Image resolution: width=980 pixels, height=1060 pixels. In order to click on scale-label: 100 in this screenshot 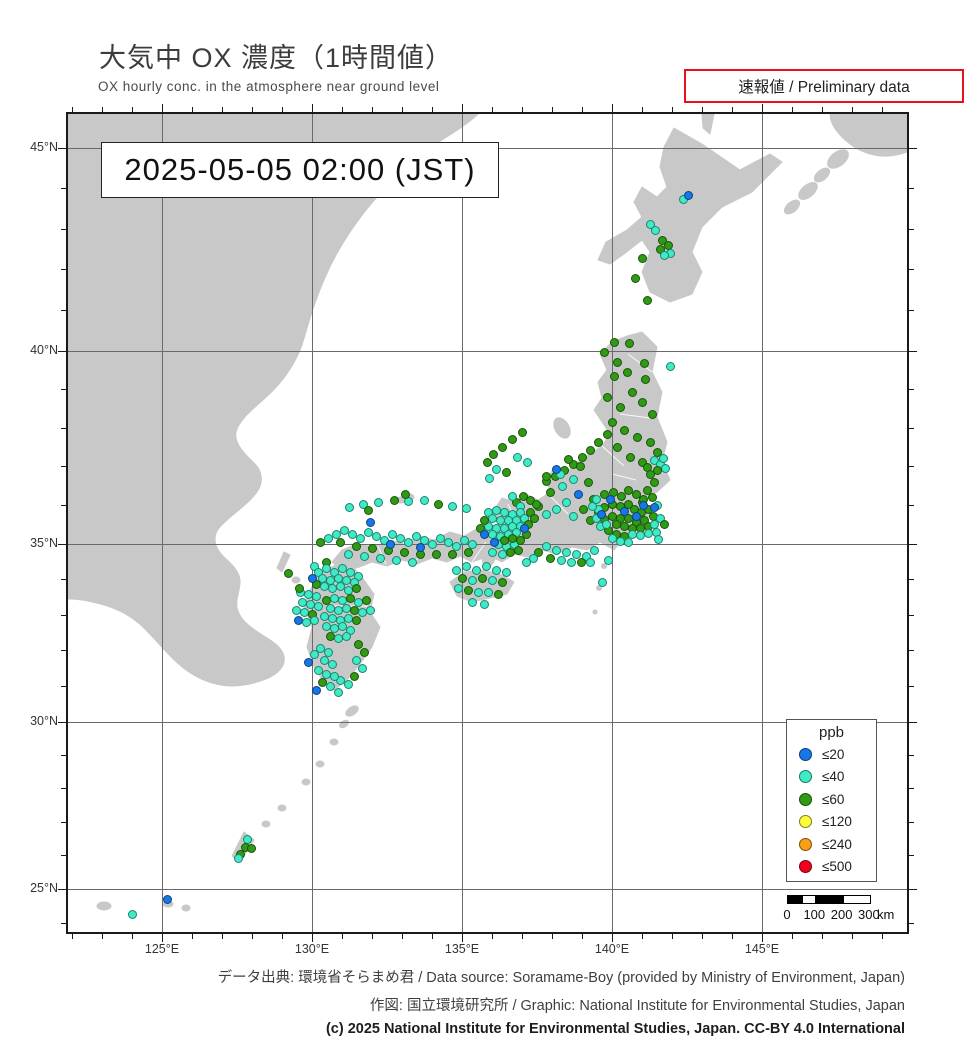, I will do `click(814, 914)`.